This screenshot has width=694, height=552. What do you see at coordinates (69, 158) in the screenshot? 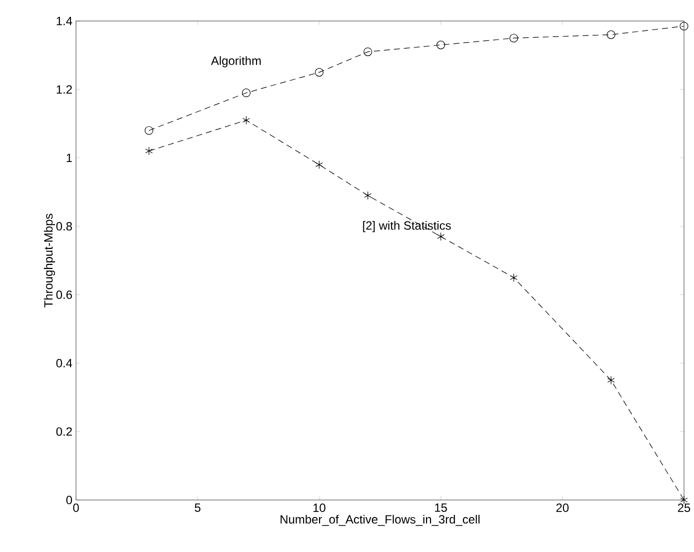
I see `y-tick-label: 1` at bounding box center [69, 158].